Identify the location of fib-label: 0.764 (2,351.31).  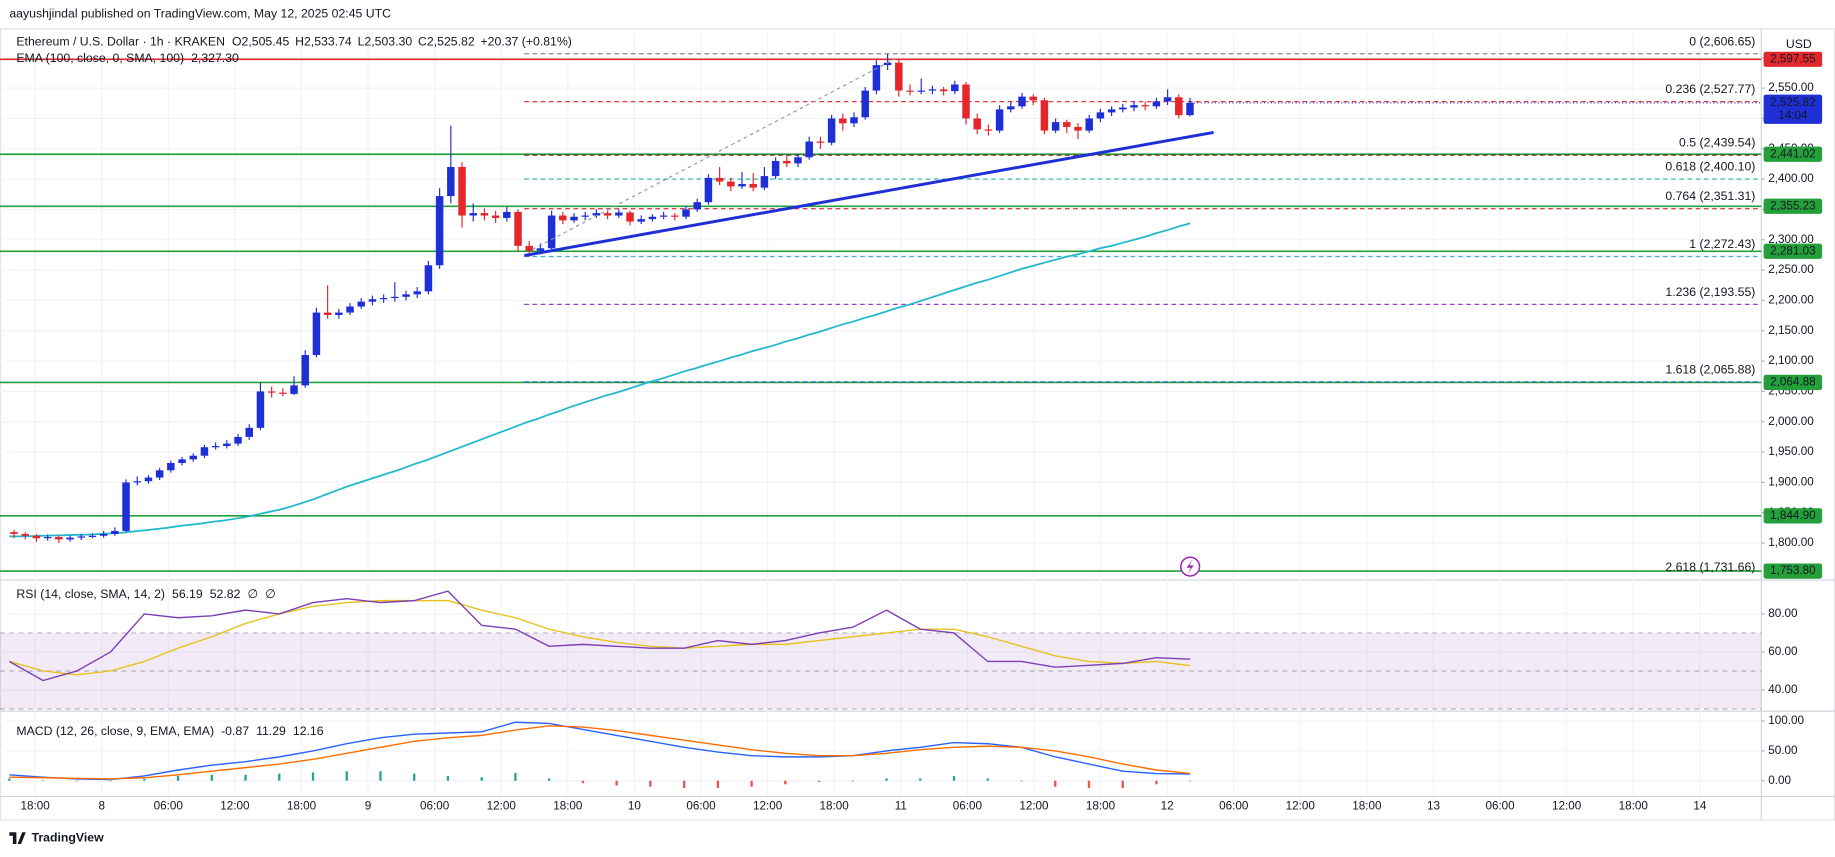
(1710, 196).